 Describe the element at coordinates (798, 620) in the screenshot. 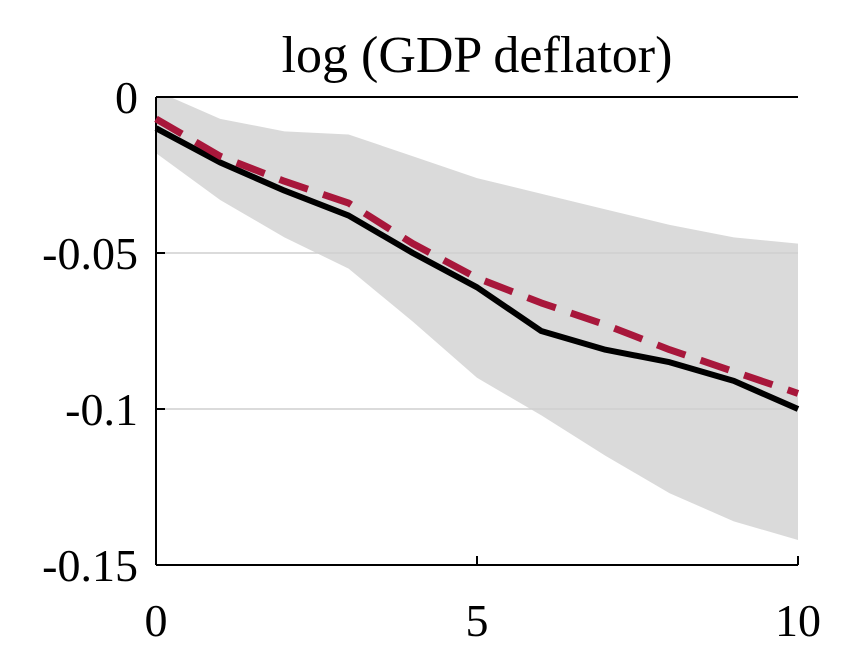

I see `x-tick-label: 10` at that location.